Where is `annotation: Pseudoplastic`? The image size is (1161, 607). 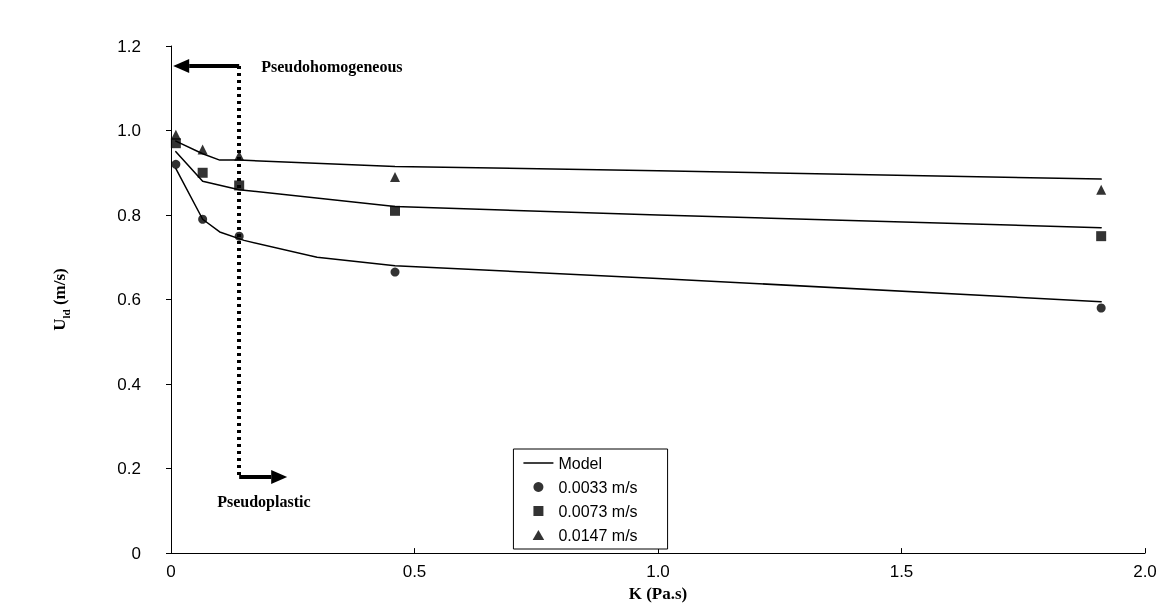
annotation: Pseudoplastic is located at coordinates (264, 502).